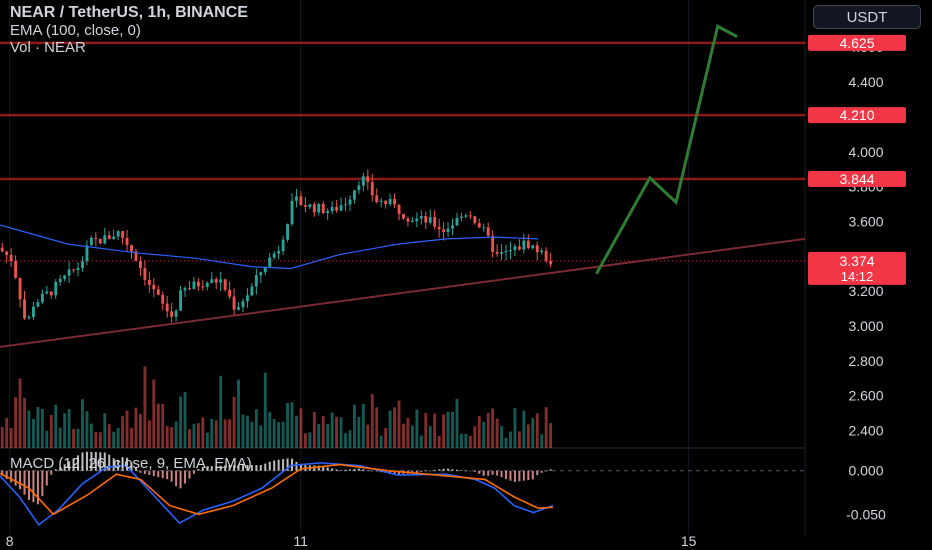 This screenshot has width=932, height=550. I want to click on price-tick-1: 4.400, so click(865, 82).